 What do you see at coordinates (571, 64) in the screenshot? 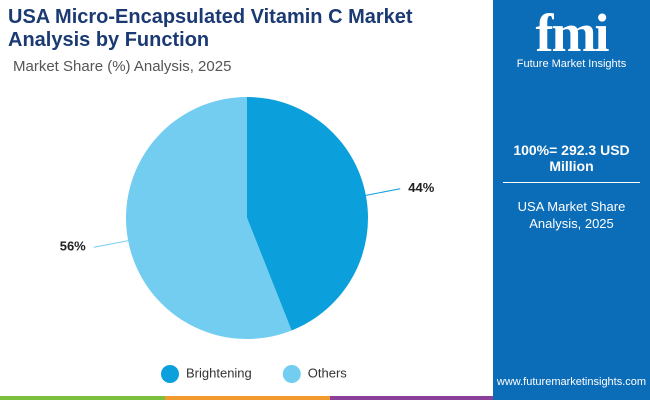
I see `brand: Future Market Insights` at bounding box center [571, 64].